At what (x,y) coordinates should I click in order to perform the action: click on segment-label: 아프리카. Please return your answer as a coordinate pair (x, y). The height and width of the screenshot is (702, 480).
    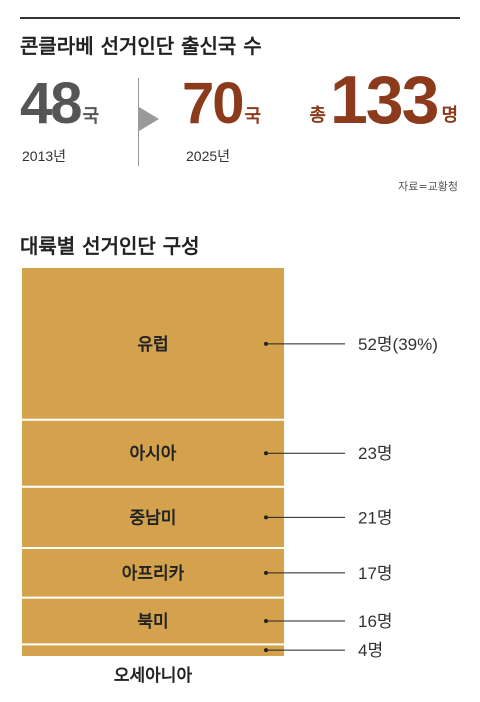
    Looking at the image, I should click on (153, 574).